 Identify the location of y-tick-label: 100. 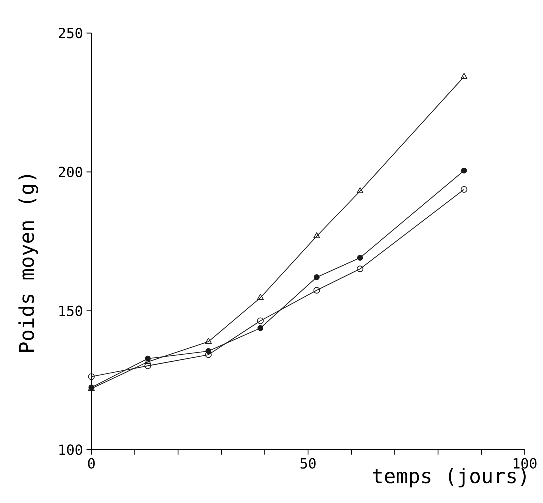
(71, 450).